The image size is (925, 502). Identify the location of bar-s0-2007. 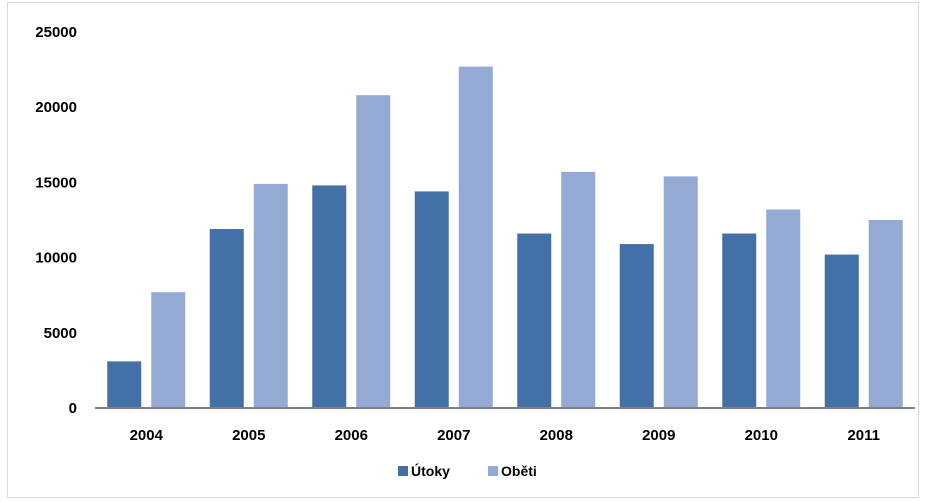
(431, 299).